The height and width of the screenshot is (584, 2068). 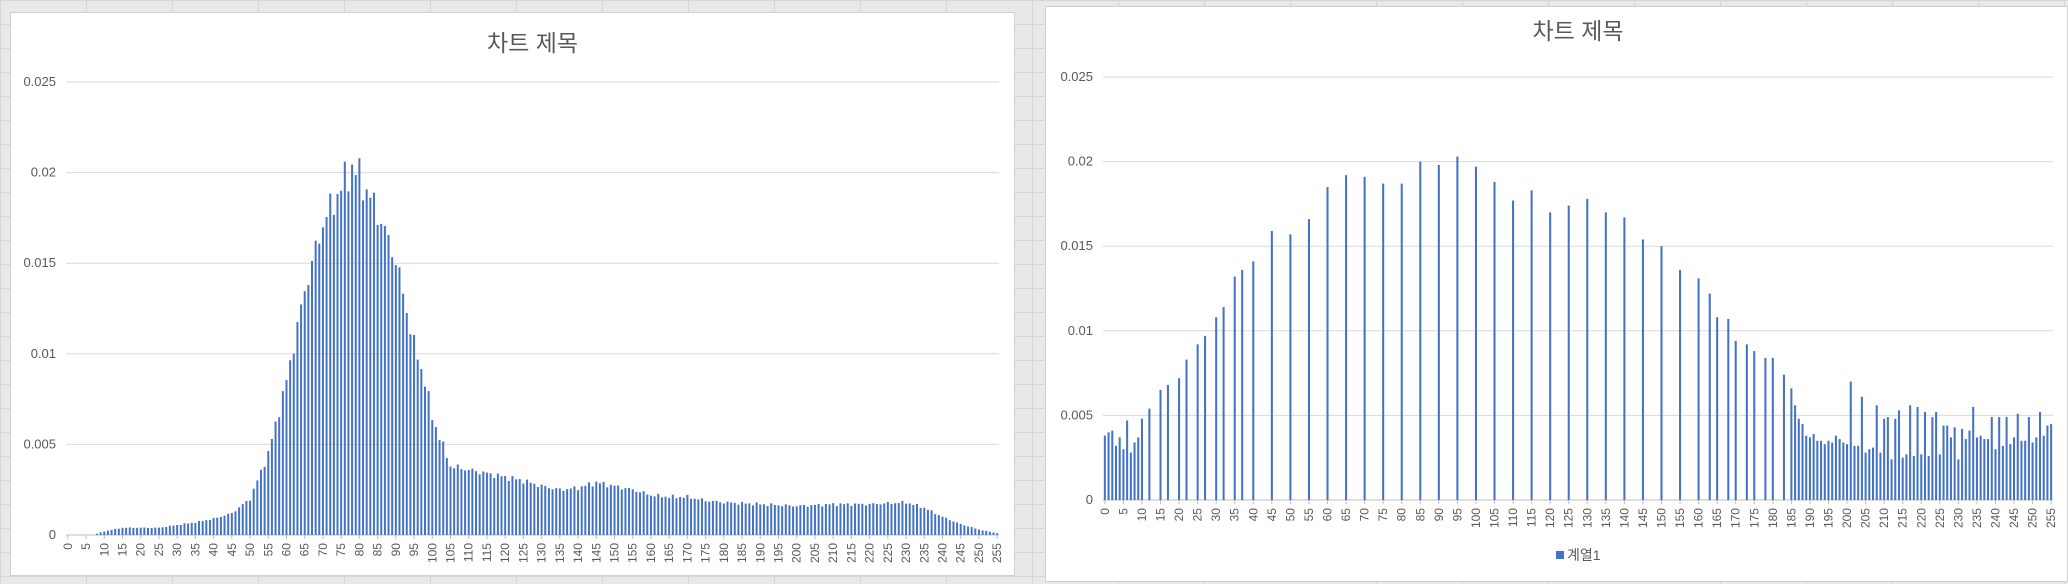 I want to click on y-tick-label: 0.005, so click(x=1076, y=414).